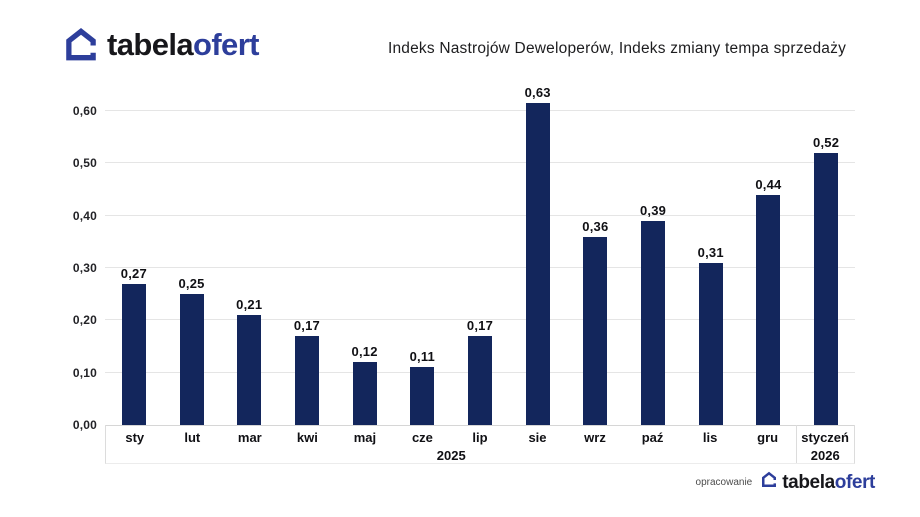 This screenshot has width=920, height=517. I want to click on bar-slot-styczeń: 0,52, so click(826, 255).